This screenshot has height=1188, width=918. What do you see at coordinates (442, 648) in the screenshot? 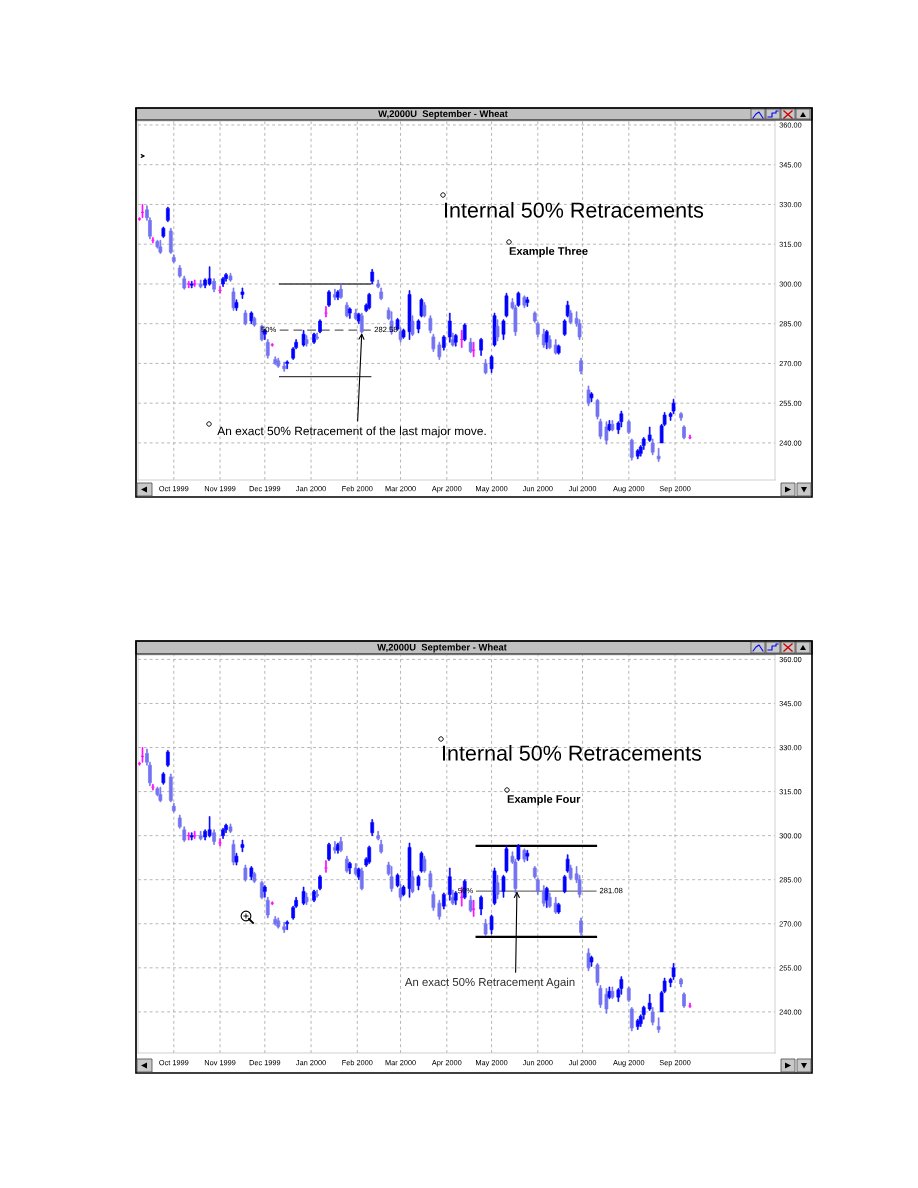
I see `chart-title: W,2000U September - Wheat` at bounding box center [442, 648].